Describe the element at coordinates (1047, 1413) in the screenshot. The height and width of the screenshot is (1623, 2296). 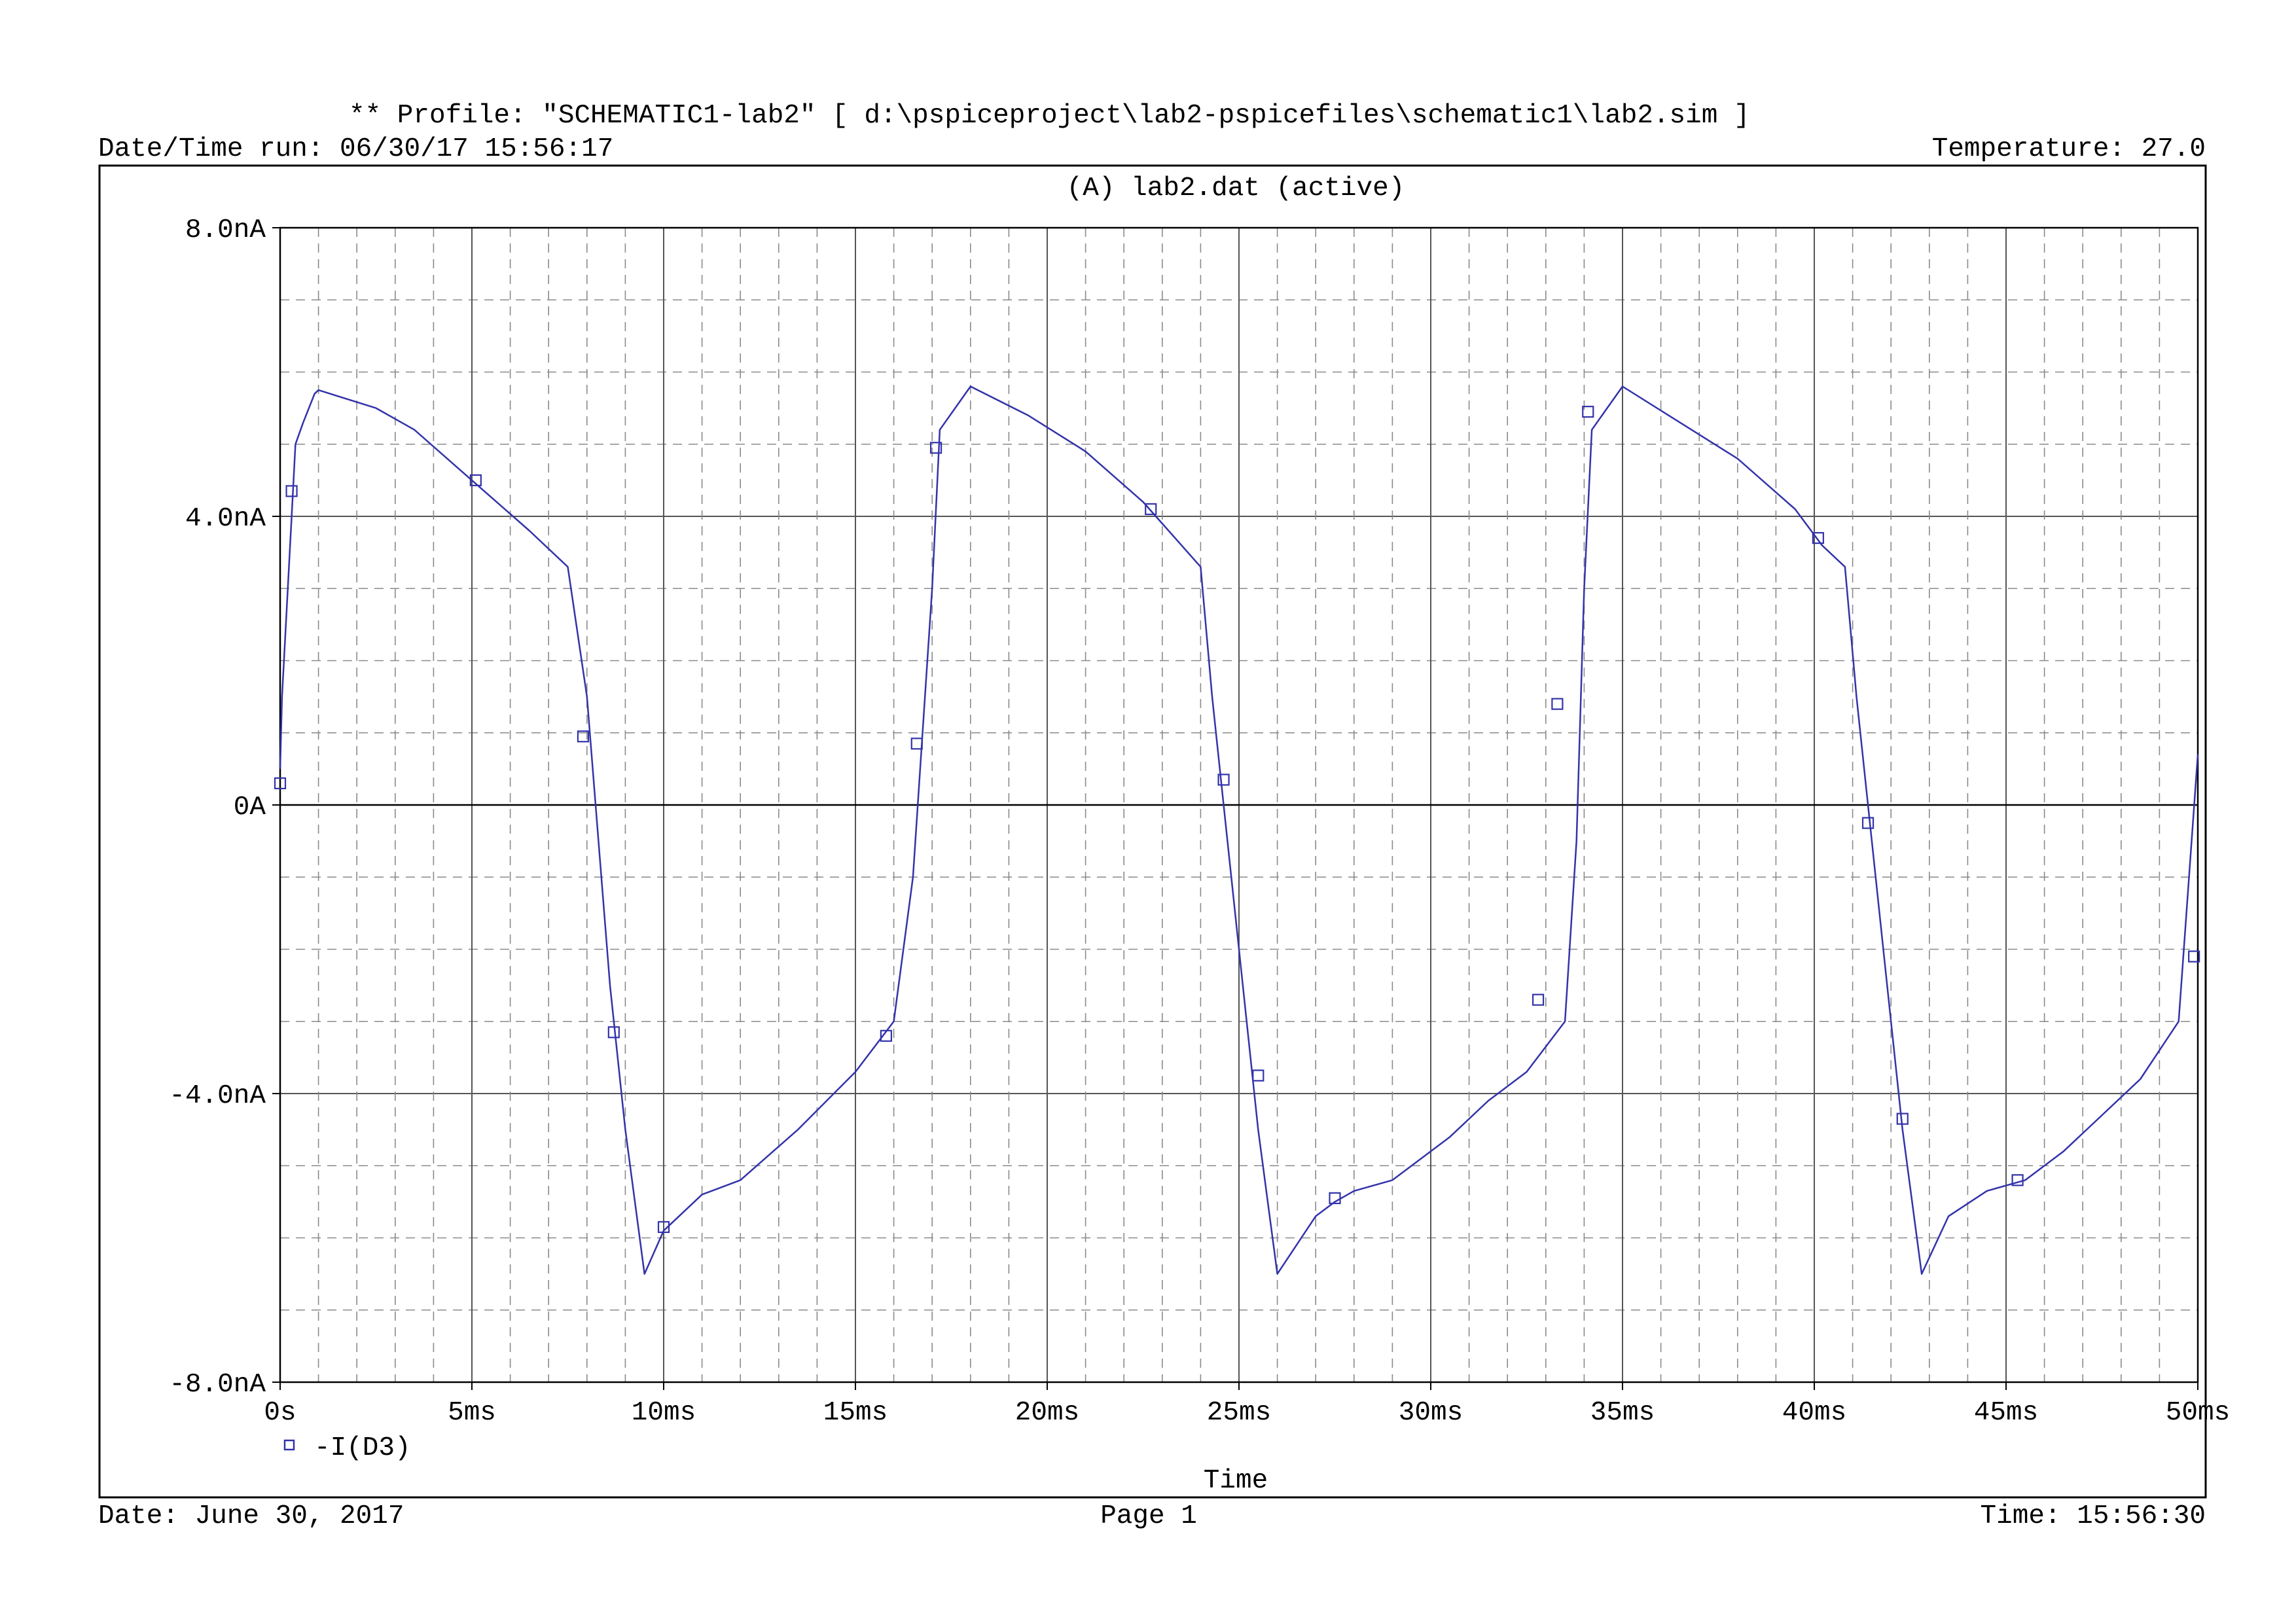
I see `x-tick-label: 20ms` at that location.